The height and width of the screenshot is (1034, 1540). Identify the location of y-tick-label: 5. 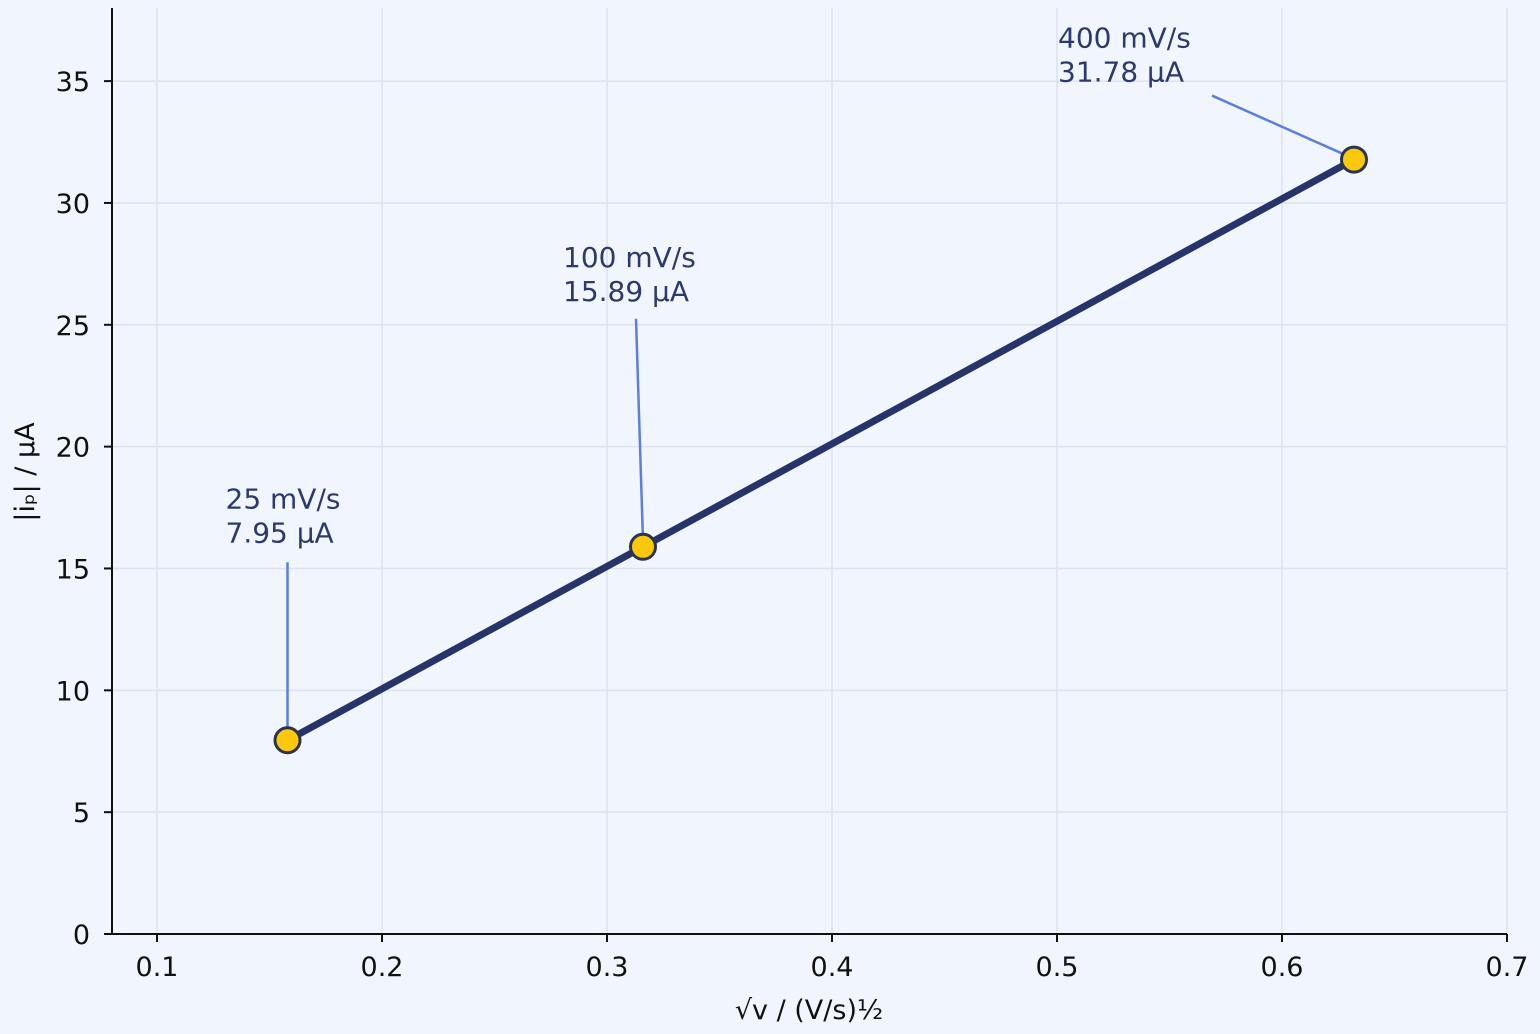
(81, 813).